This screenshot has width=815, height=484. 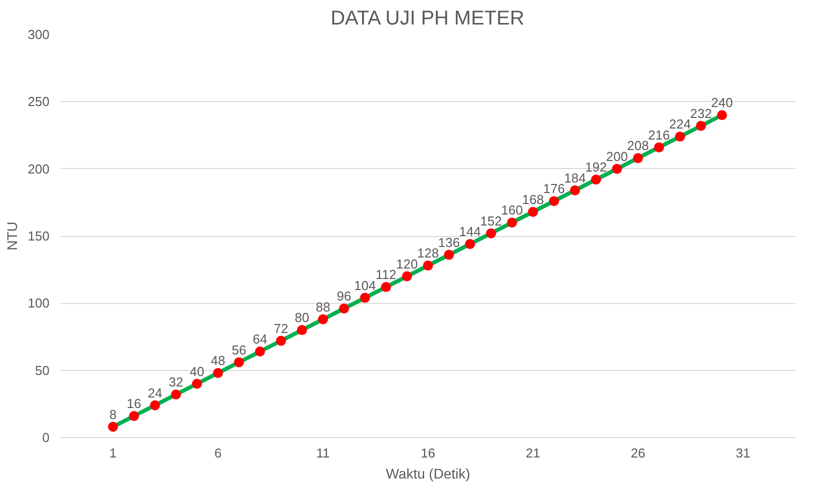 What do you see at coordinates (39, 168) in the screenshot?
I see `y-tick-label: 200` at bounding box center [39, 168].